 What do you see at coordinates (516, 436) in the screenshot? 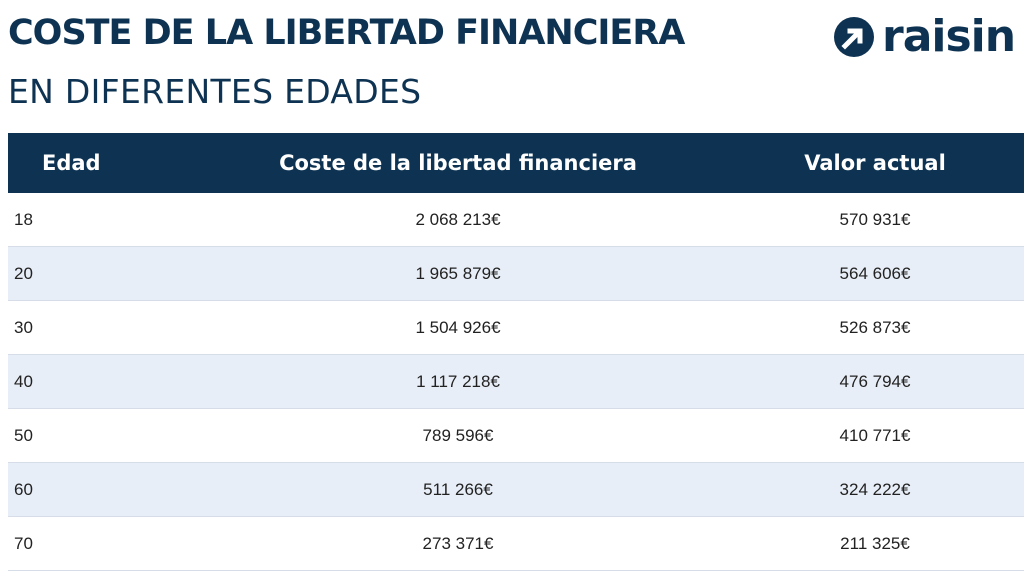
I see `table-row: 50 789 596€ 410 771€` at bounding box center [516, 436].